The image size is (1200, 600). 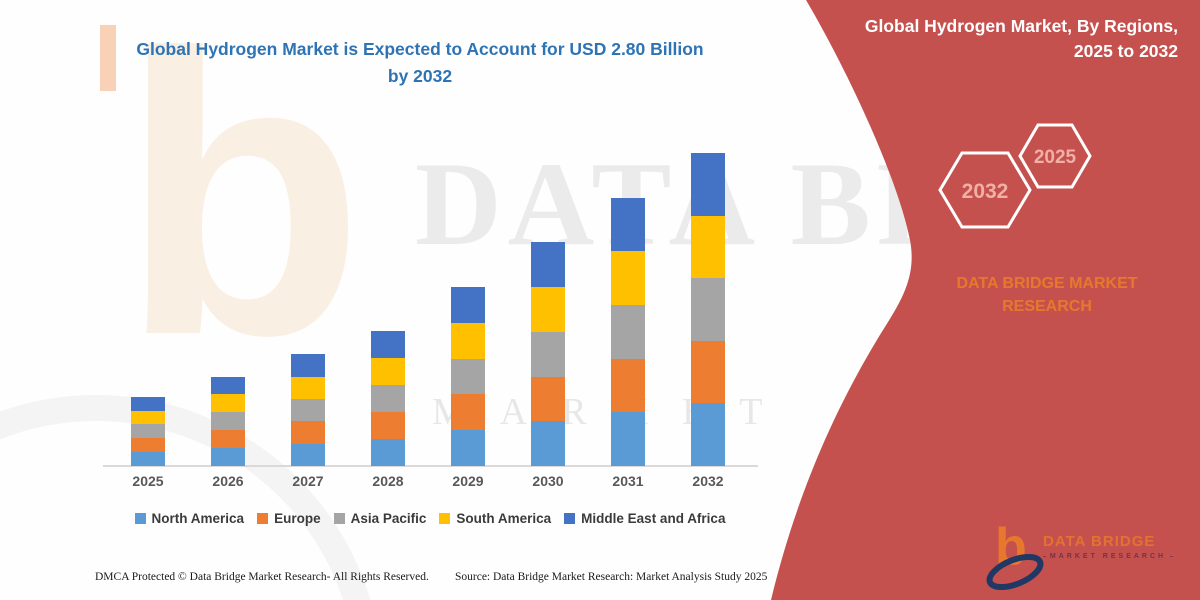 What do you see at coordinates (1015, 572) in the screenshot?
I see `logo-swoosh-ellipse` at bounding box center [1015, 572].